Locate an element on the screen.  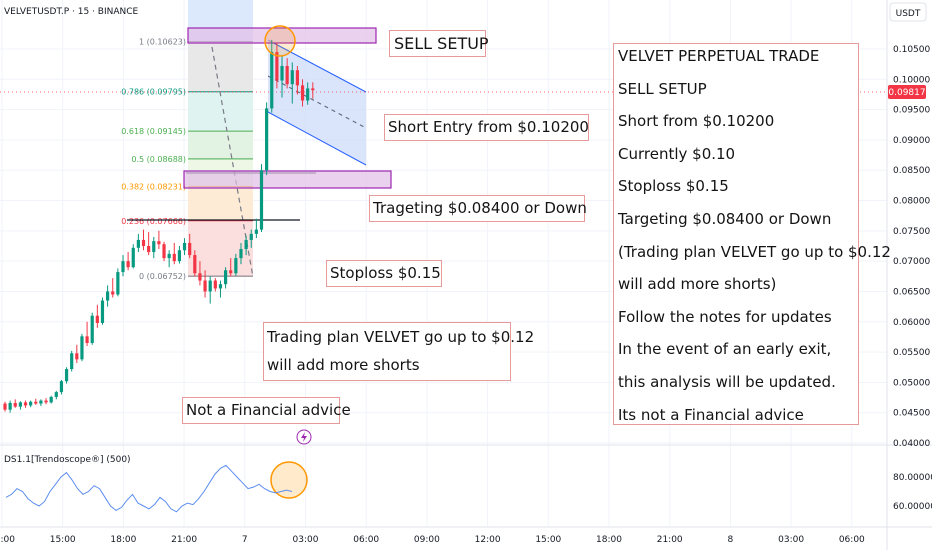
price-tick: 0.04000 is located at coordinates (911, 444).